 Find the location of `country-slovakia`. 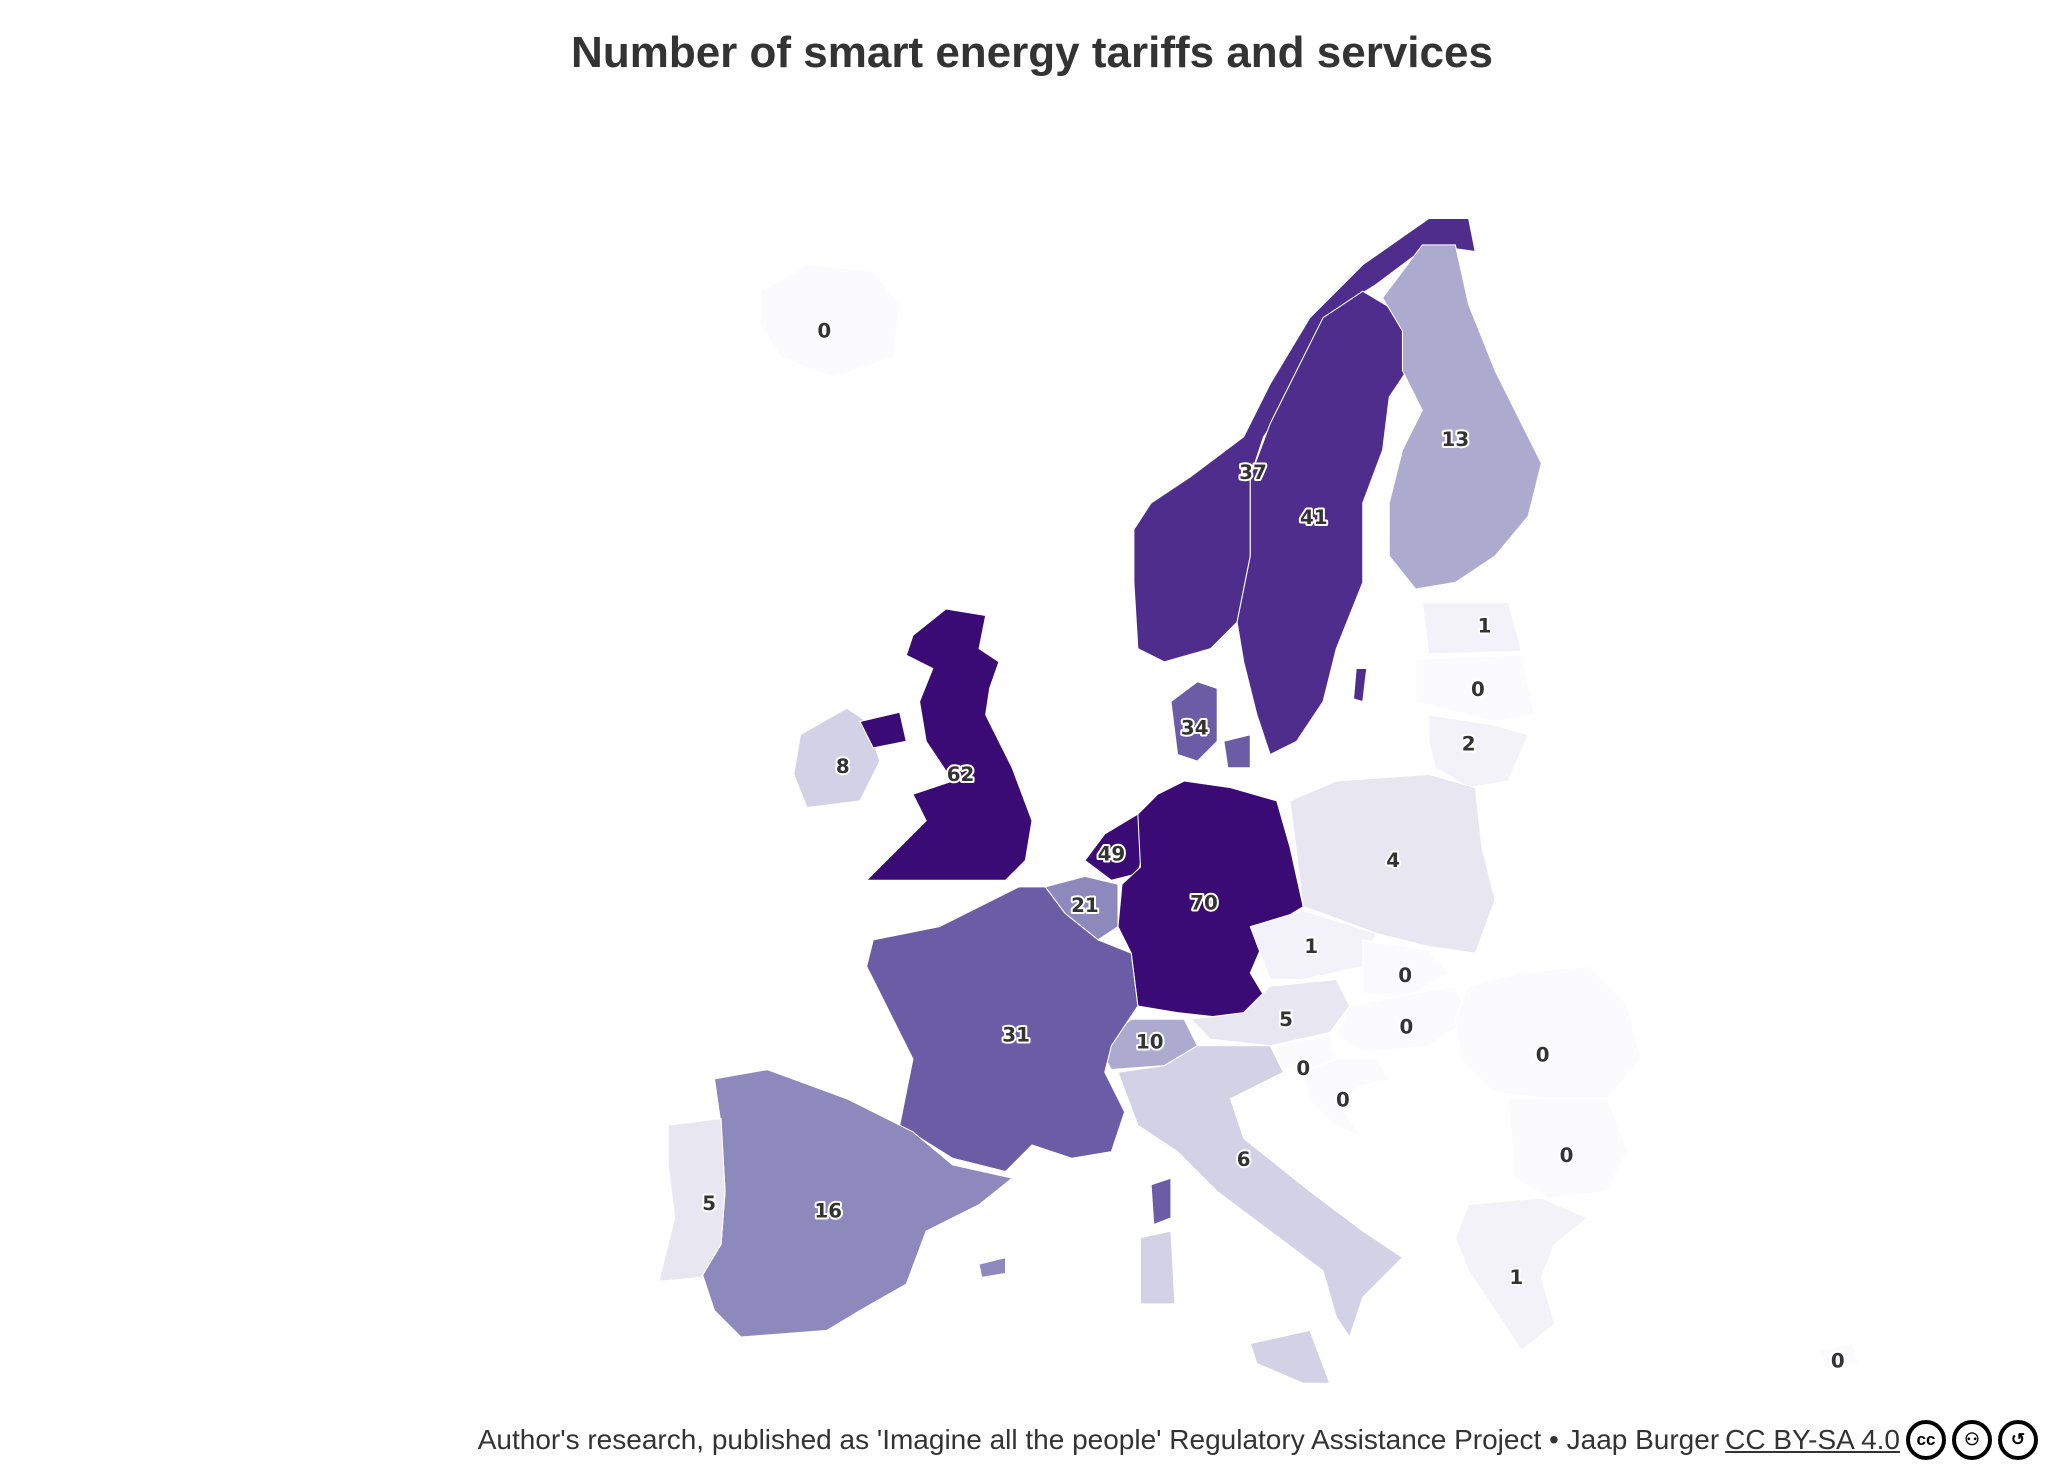

country-slovakia is located at coordinates (1406, 969).